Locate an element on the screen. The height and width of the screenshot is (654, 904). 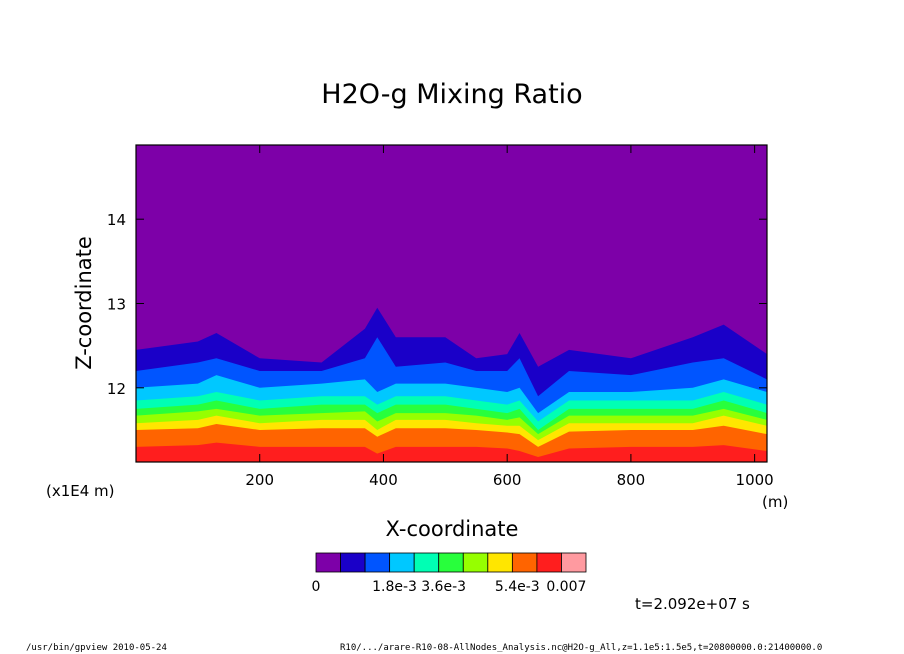
colorbar: 0 1.8e-3 3.6e-3 5.4e-3 0.007 is located at coordinates (449, 573).